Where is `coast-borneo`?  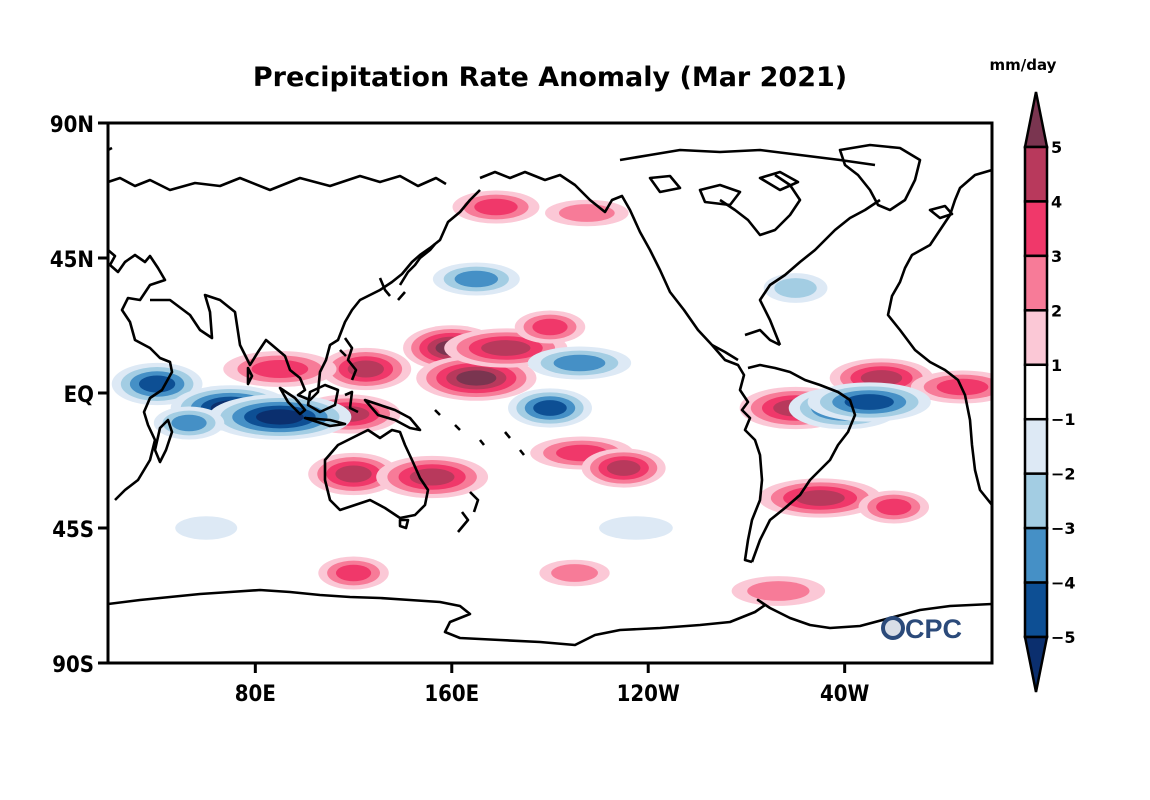
coast-borneo is located at coordinates (323, 398).